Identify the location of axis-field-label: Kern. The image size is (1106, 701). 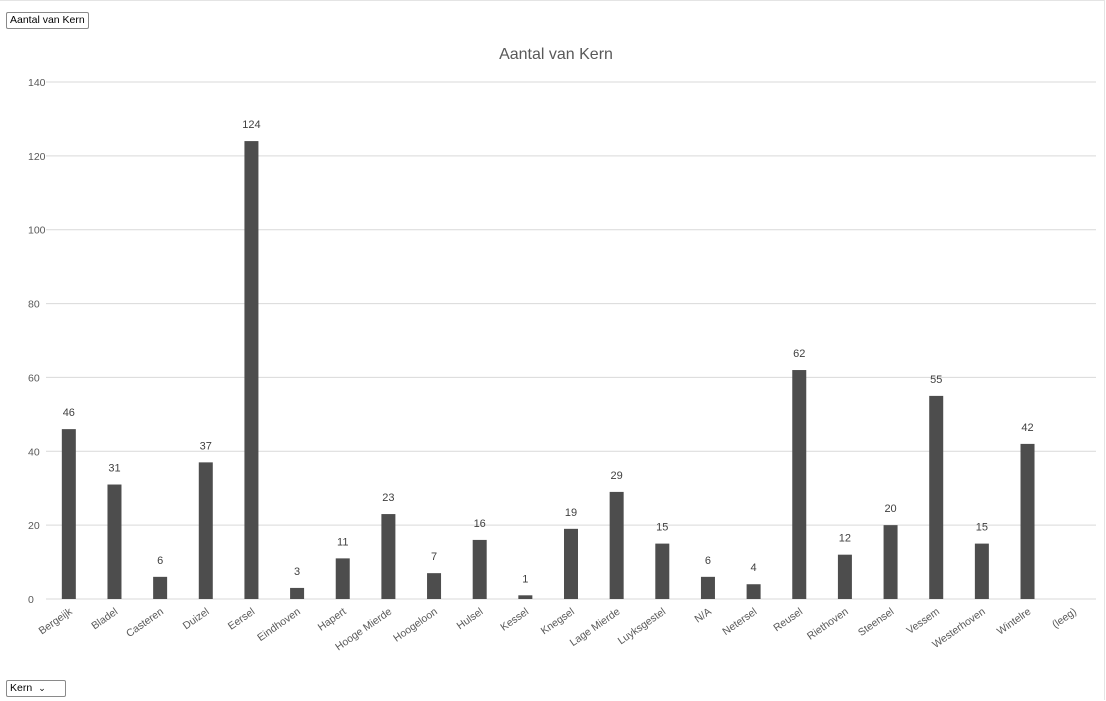
(21, 688).